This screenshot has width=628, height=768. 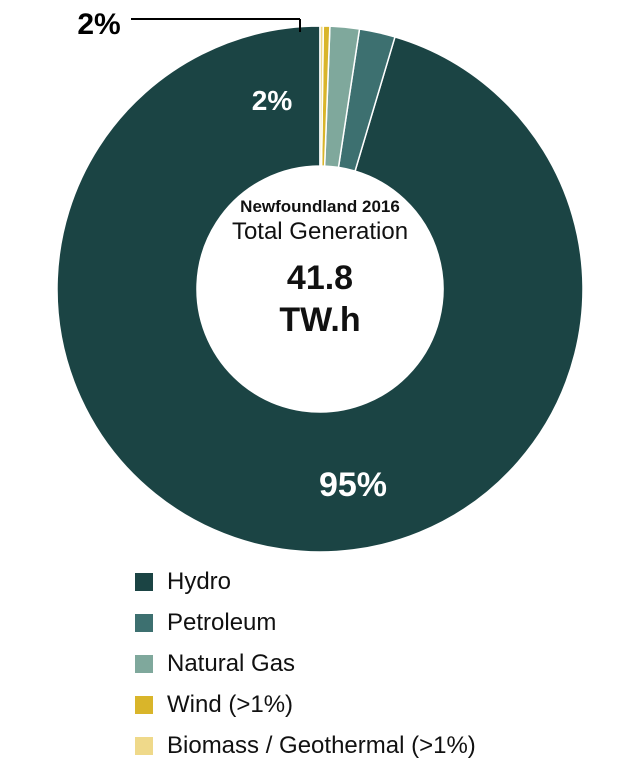 I want to click on legend-item-biomass-geothermal: Biomass / Geothermal (>1%), so click(x=305, y=745).